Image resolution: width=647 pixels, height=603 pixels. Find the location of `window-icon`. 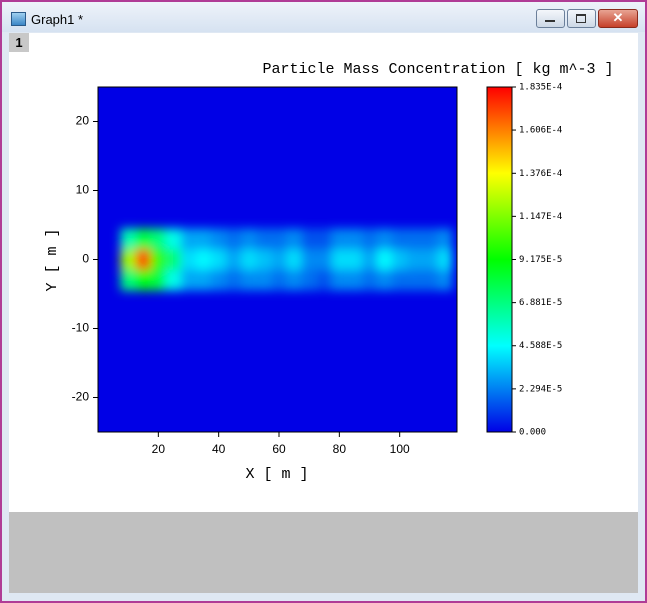

window-icon is located at coordinates (18, 19).